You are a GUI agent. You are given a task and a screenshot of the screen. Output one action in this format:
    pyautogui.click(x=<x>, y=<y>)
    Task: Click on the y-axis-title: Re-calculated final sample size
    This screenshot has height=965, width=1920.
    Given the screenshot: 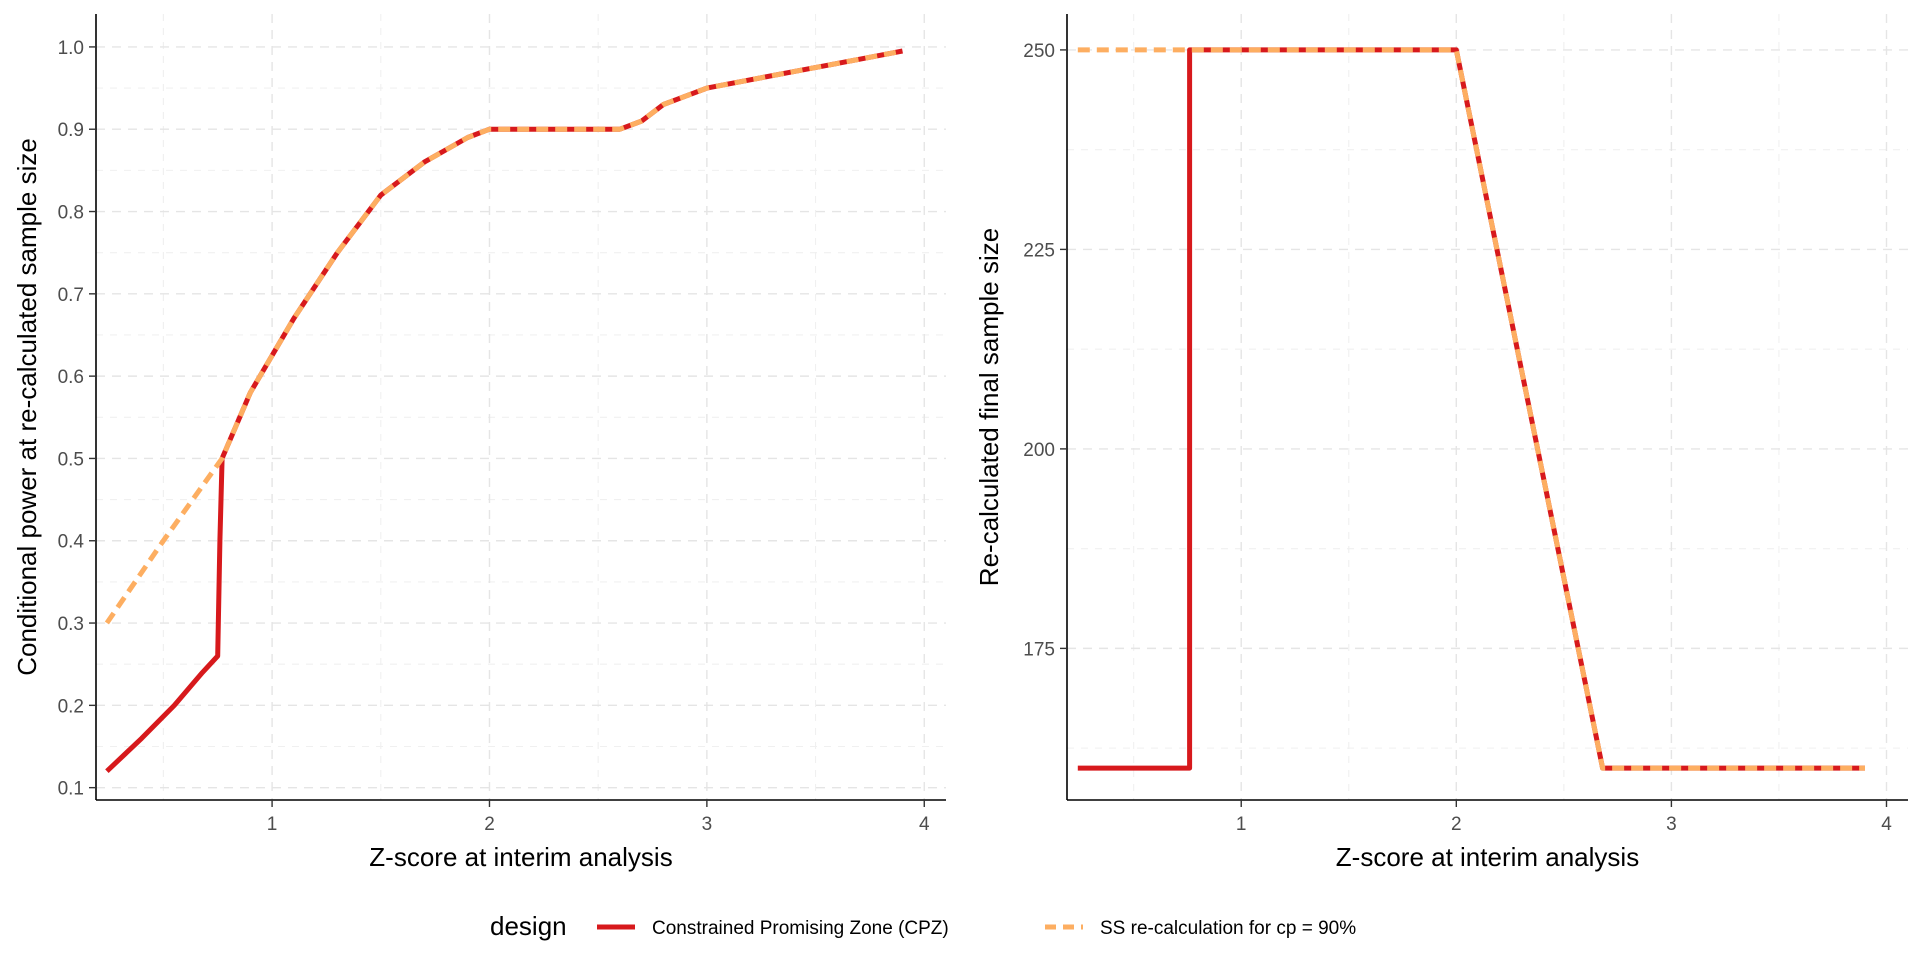 What is the action you would take?
    pyautogui.click(x=989, y=407)
    